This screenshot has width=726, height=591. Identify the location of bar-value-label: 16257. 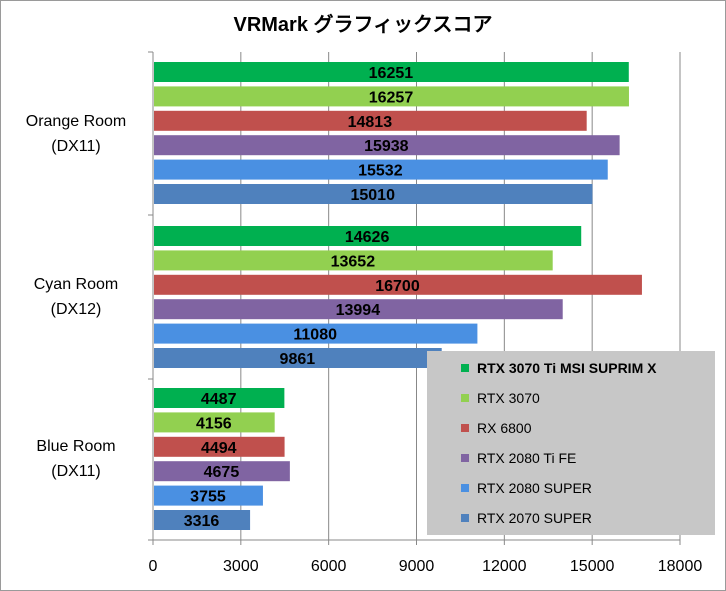
(391, 97).